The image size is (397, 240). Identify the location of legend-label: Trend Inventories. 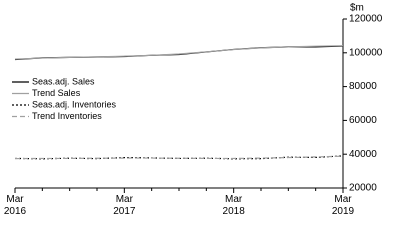
(67, 116).